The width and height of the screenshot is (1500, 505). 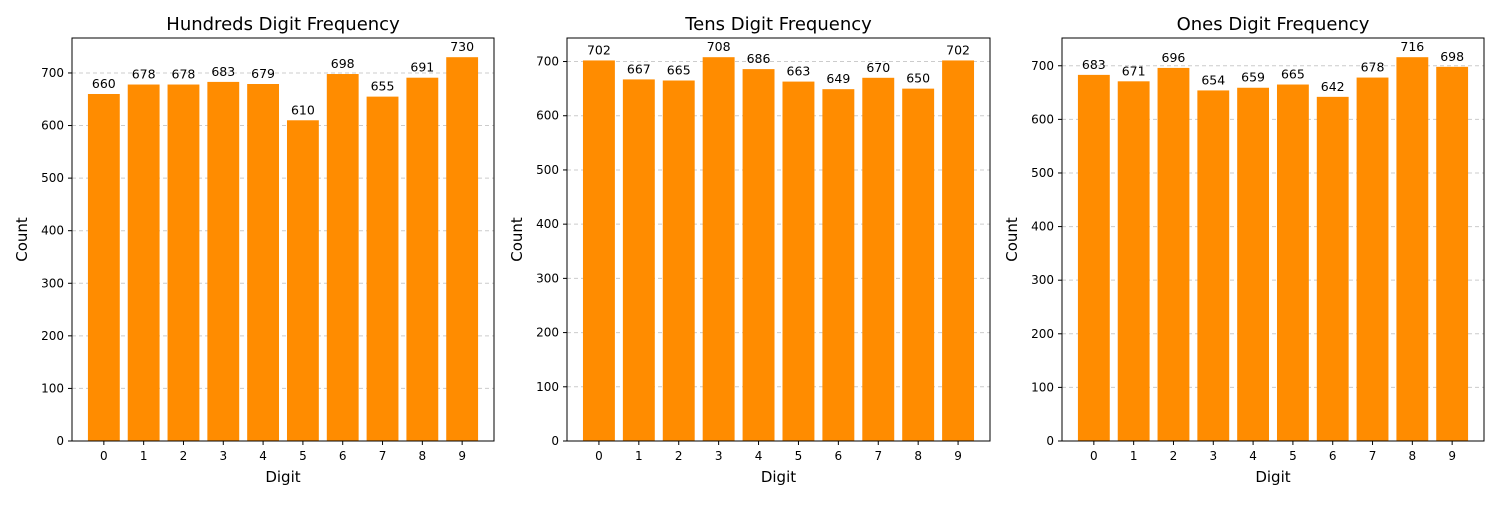 What do you see at coordinates (104, 83) in the screenshot?
I see `data-label: 660` at bounding box center [104, 83].